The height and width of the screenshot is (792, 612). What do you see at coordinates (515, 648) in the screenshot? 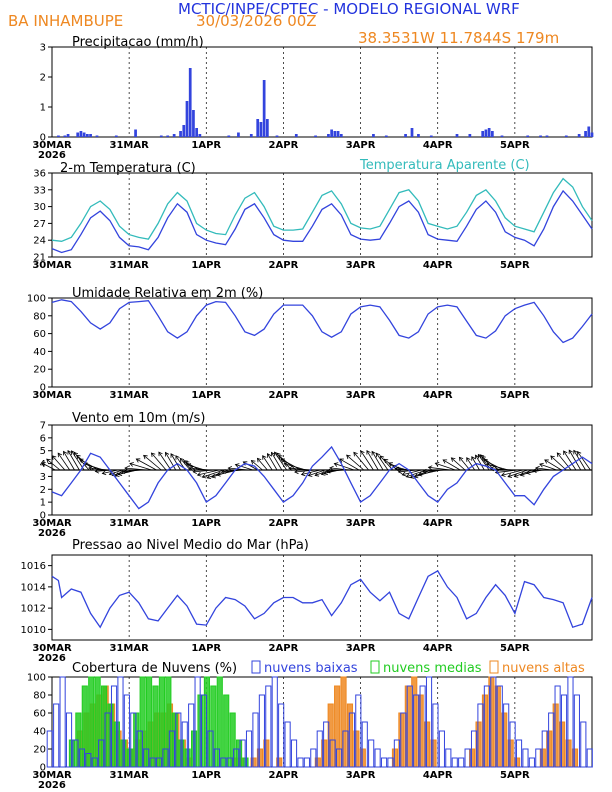
I see `pressure-x-tick-label: 5APR` at bounding box center [515, 648].